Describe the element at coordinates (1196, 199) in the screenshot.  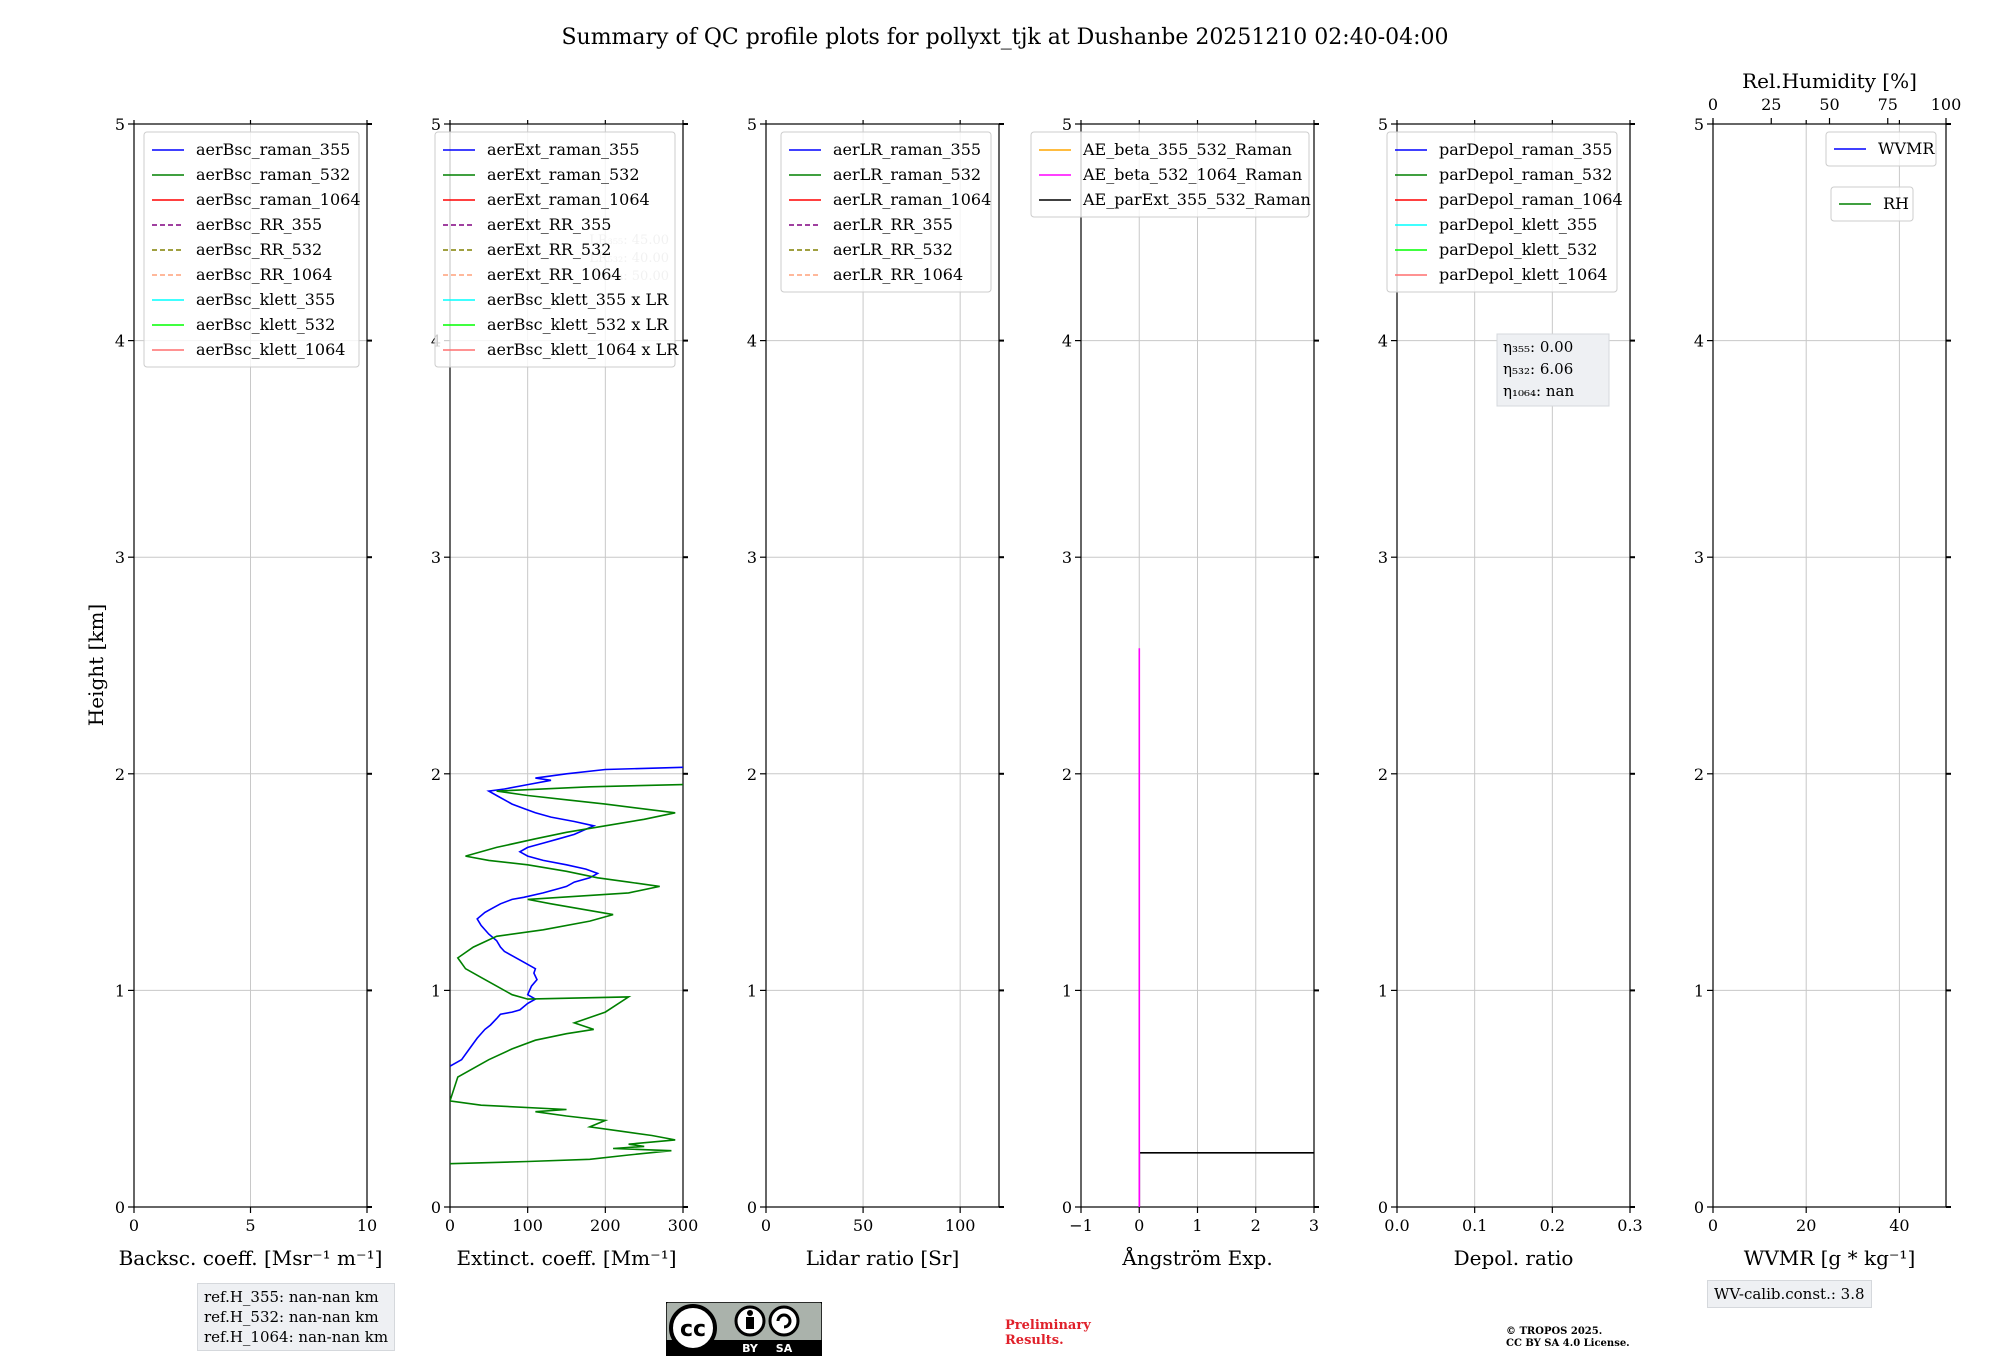
I see `legend-label: AE_parExt_355_532_Raman` at that location.